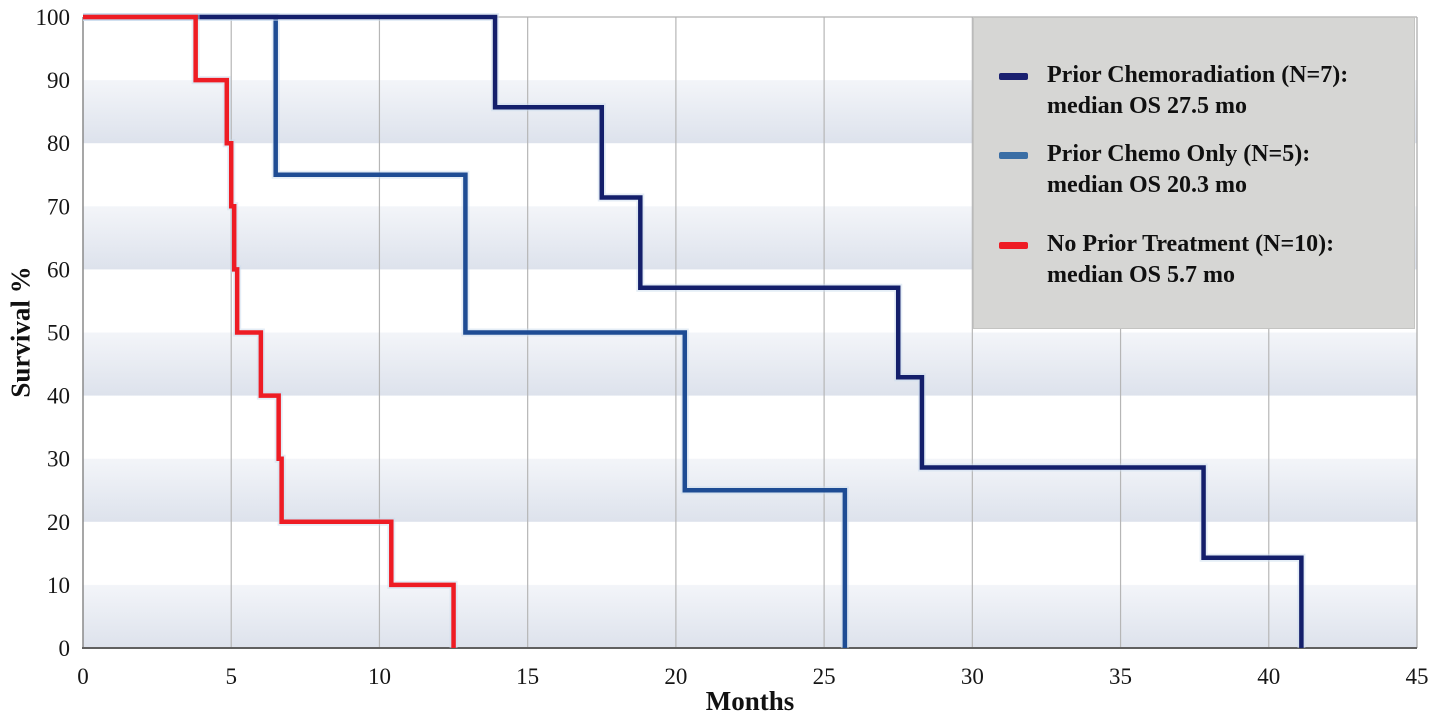 Image resolution: width=1430 pixels, height=712 pixels. I want to click on legend-swatch-prior-chemo-only, so click(1013, 155).